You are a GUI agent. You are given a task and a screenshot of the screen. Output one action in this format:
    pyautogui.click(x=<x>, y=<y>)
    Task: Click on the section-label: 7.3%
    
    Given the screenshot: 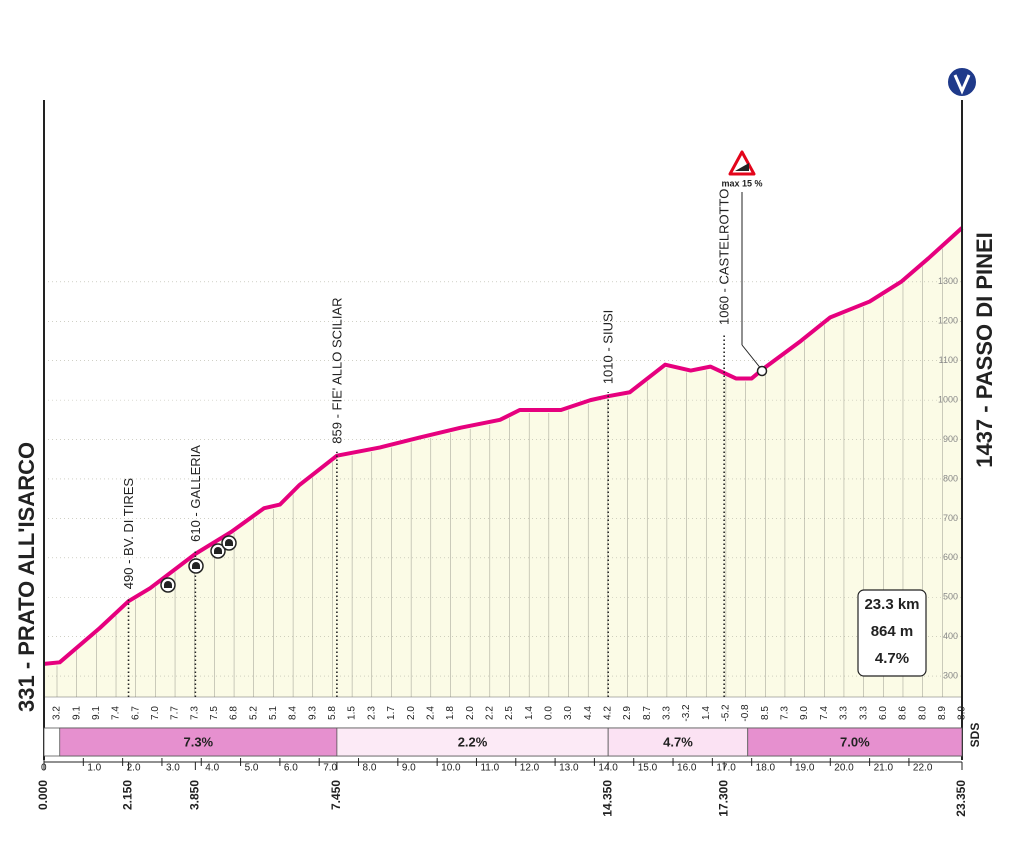 What is the action you would take?
    pyautogui.click(x=198, y=741)
    